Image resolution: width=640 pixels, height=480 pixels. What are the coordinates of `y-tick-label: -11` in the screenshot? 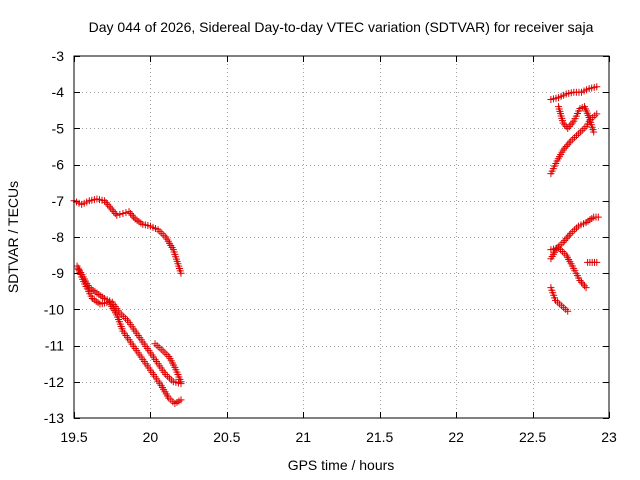 It's located at (54, 346).